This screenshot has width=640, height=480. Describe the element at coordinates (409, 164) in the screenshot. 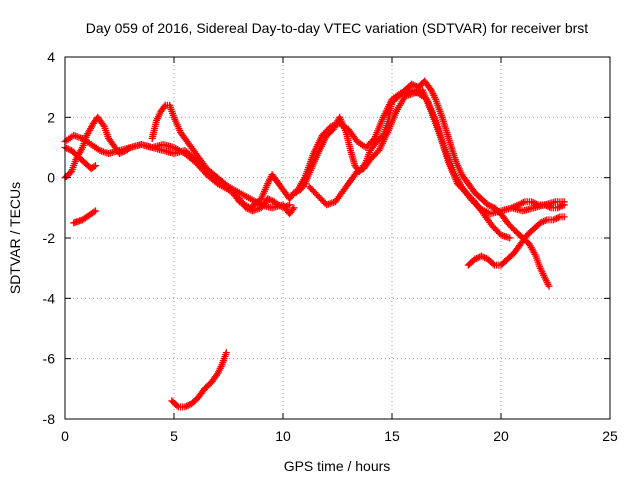

I see `series-track-f` at that location.